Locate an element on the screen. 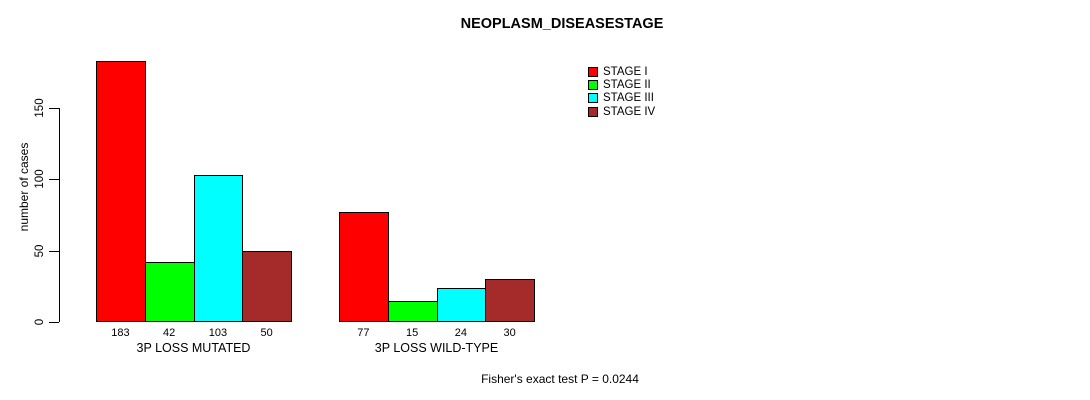 The image size is (1090, 400). legend-item-stage-ii: STAGE II is located at coordinates (619, 85).